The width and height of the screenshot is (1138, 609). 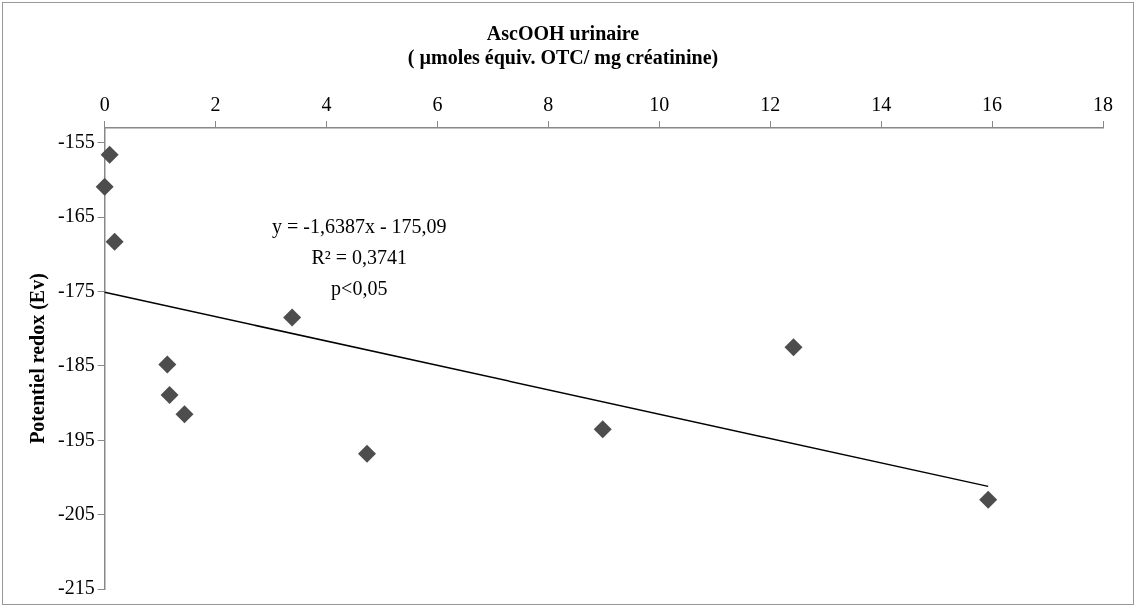 What do you see at coordinates (76, 364) in the screenshot?
I see `y-tick-label: -185` at bounding box center [76, 364].